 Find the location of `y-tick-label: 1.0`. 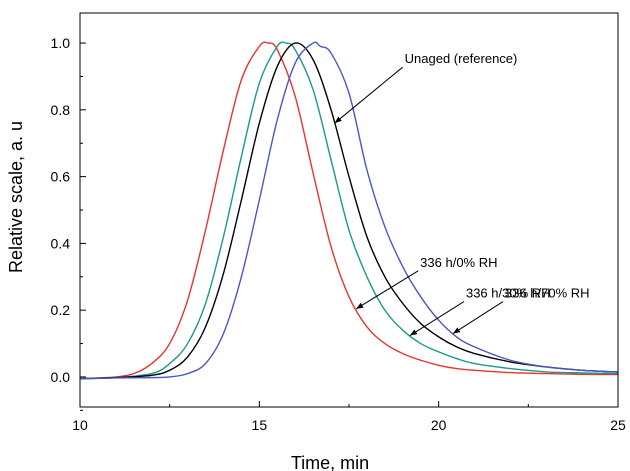

y-tick-label: 1.0 is located at coordinates (61, 43).